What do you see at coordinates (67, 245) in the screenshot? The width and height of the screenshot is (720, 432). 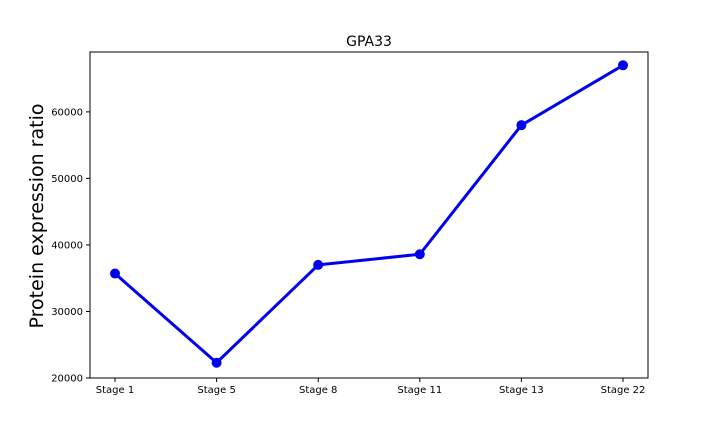 I see `y-tick-label: 40000` at bounding box center [67, 245].